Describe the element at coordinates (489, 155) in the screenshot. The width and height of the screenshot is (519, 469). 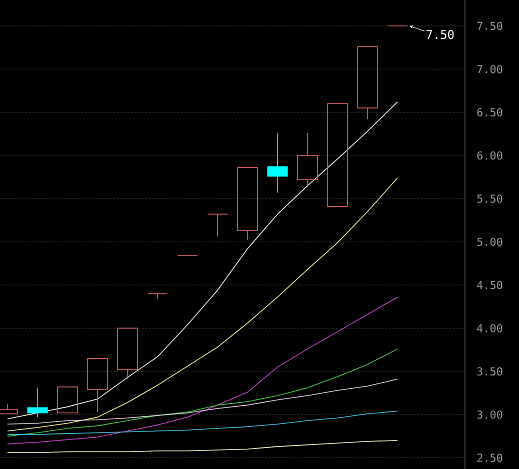
I see `y-tick-label: 6.00` at that location.